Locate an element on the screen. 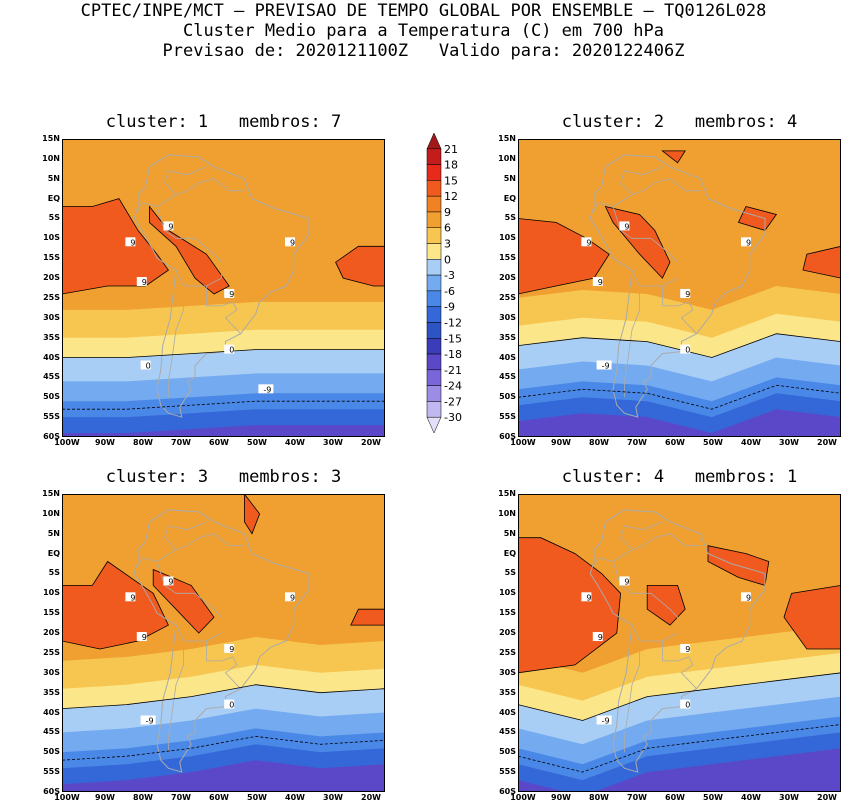  colorbar-label: -15 is located at coordinates (453, 338).